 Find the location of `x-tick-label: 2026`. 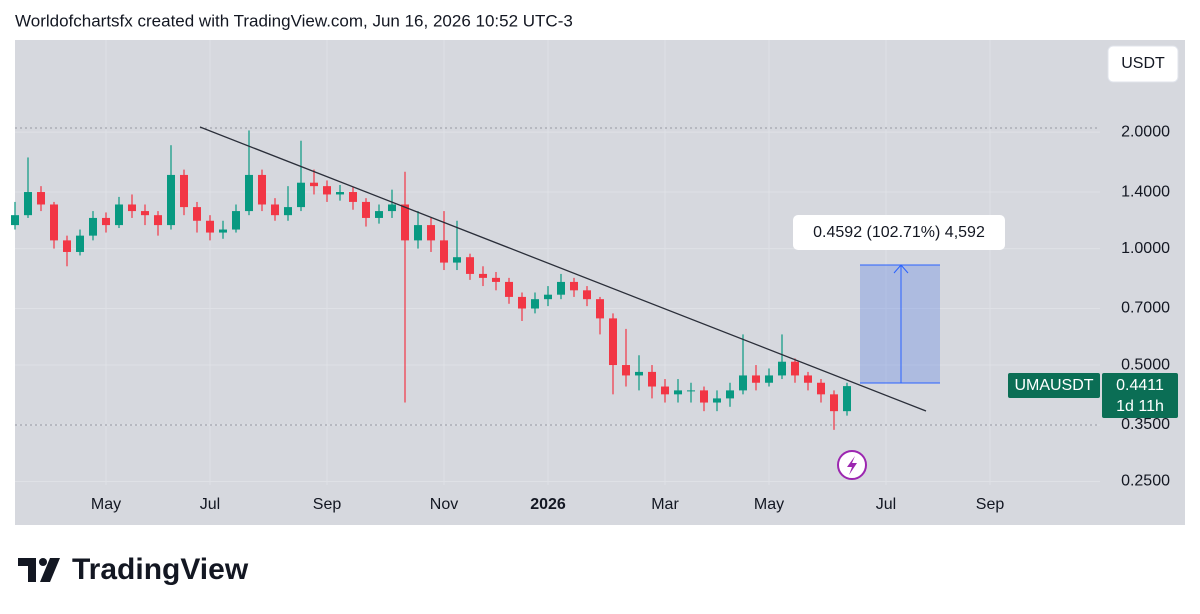

x-tick-label: 2026 is located at coordinates (548, 504).